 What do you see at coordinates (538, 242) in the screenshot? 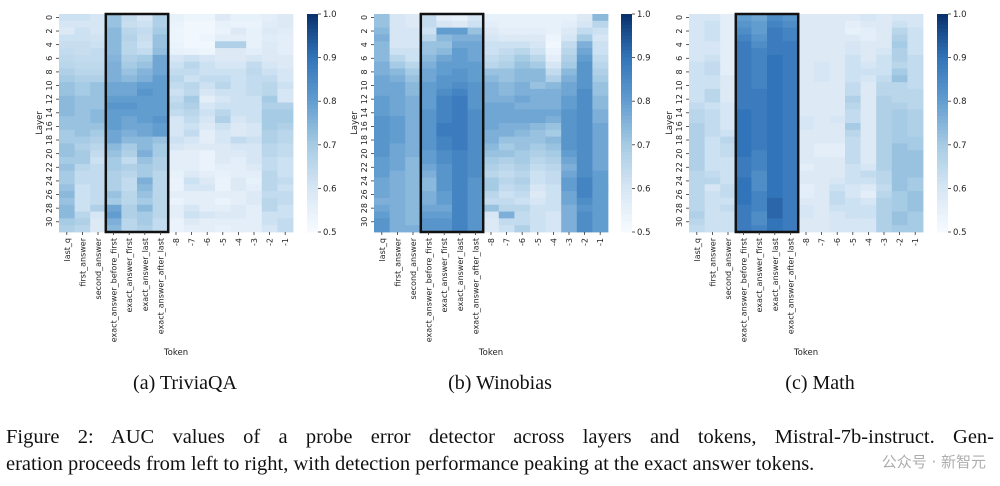
I see `x-tick-label: -5` at bounding box center [538, 242].